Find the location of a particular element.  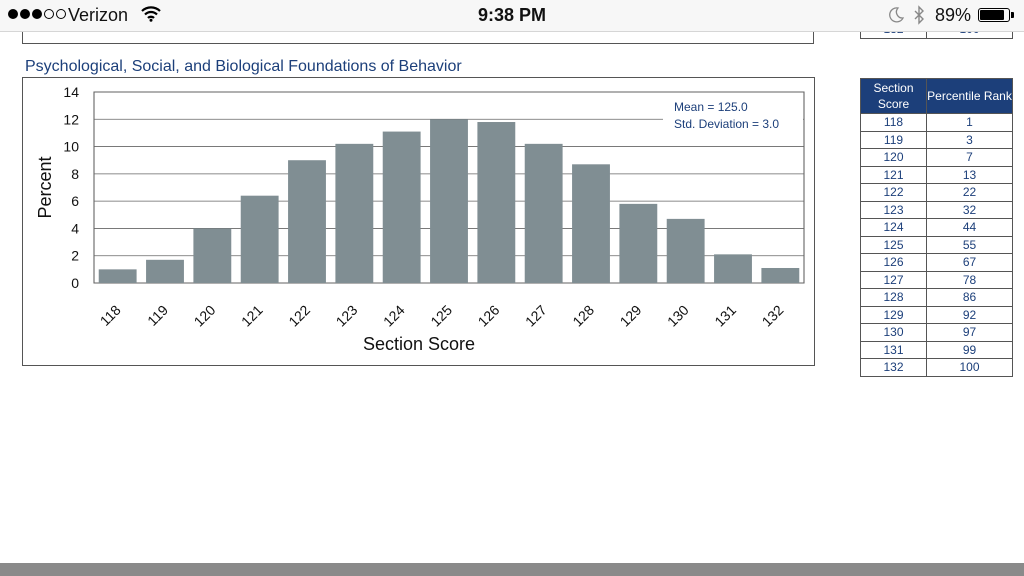

table-row: 129 92 is located at coordinates (936, 314).